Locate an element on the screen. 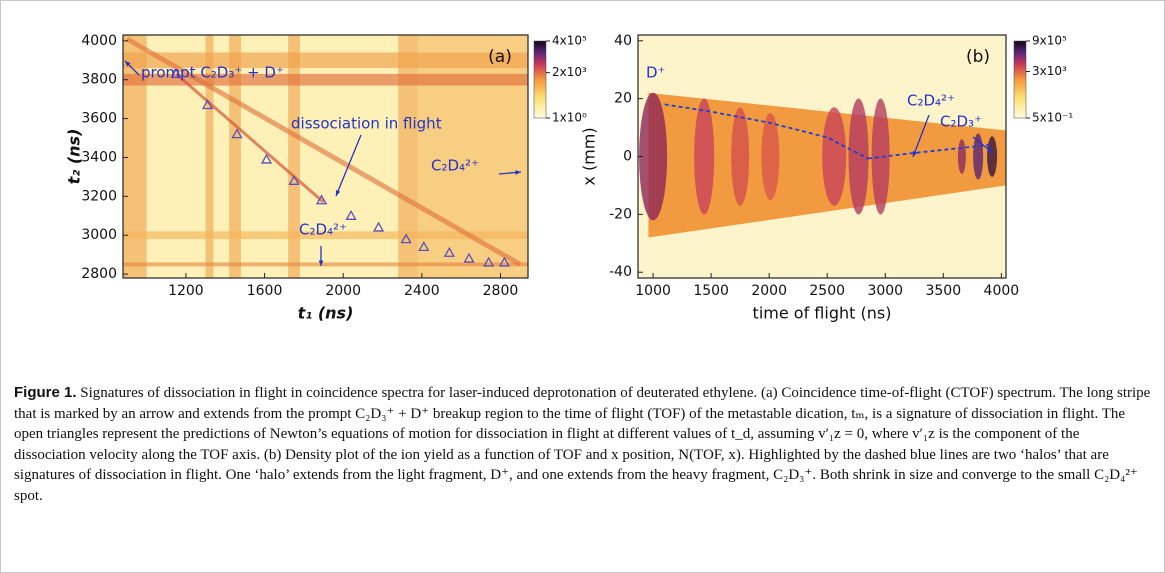 The image size is (1165, 573). y-axis-label: t₂ (ns) is located at coordinates (74, 157).